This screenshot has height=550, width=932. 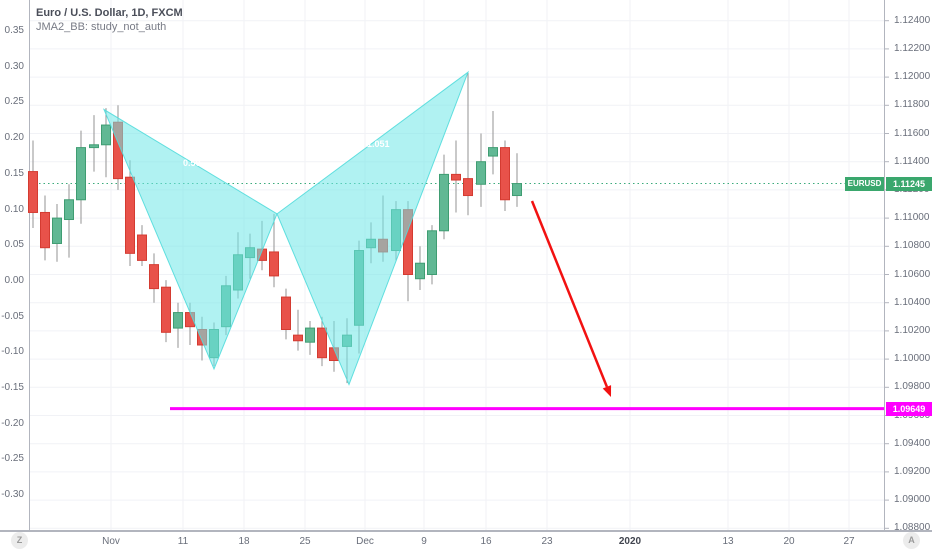 I want to click on indicator-axis-label: -0.25, so click(x=12, y=459).